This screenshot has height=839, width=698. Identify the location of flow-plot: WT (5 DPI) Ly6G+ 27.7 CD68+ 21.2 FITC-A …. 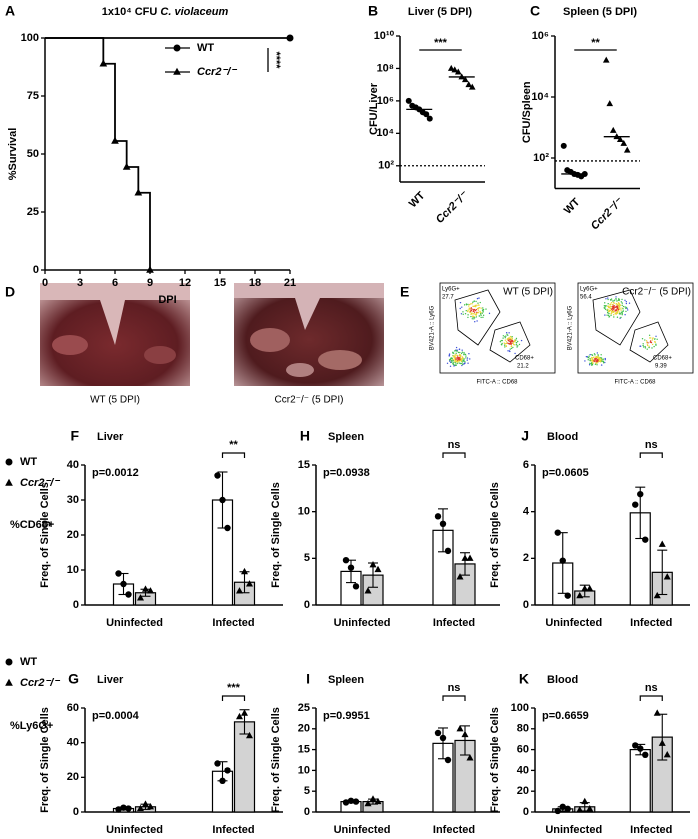
(493, 334).